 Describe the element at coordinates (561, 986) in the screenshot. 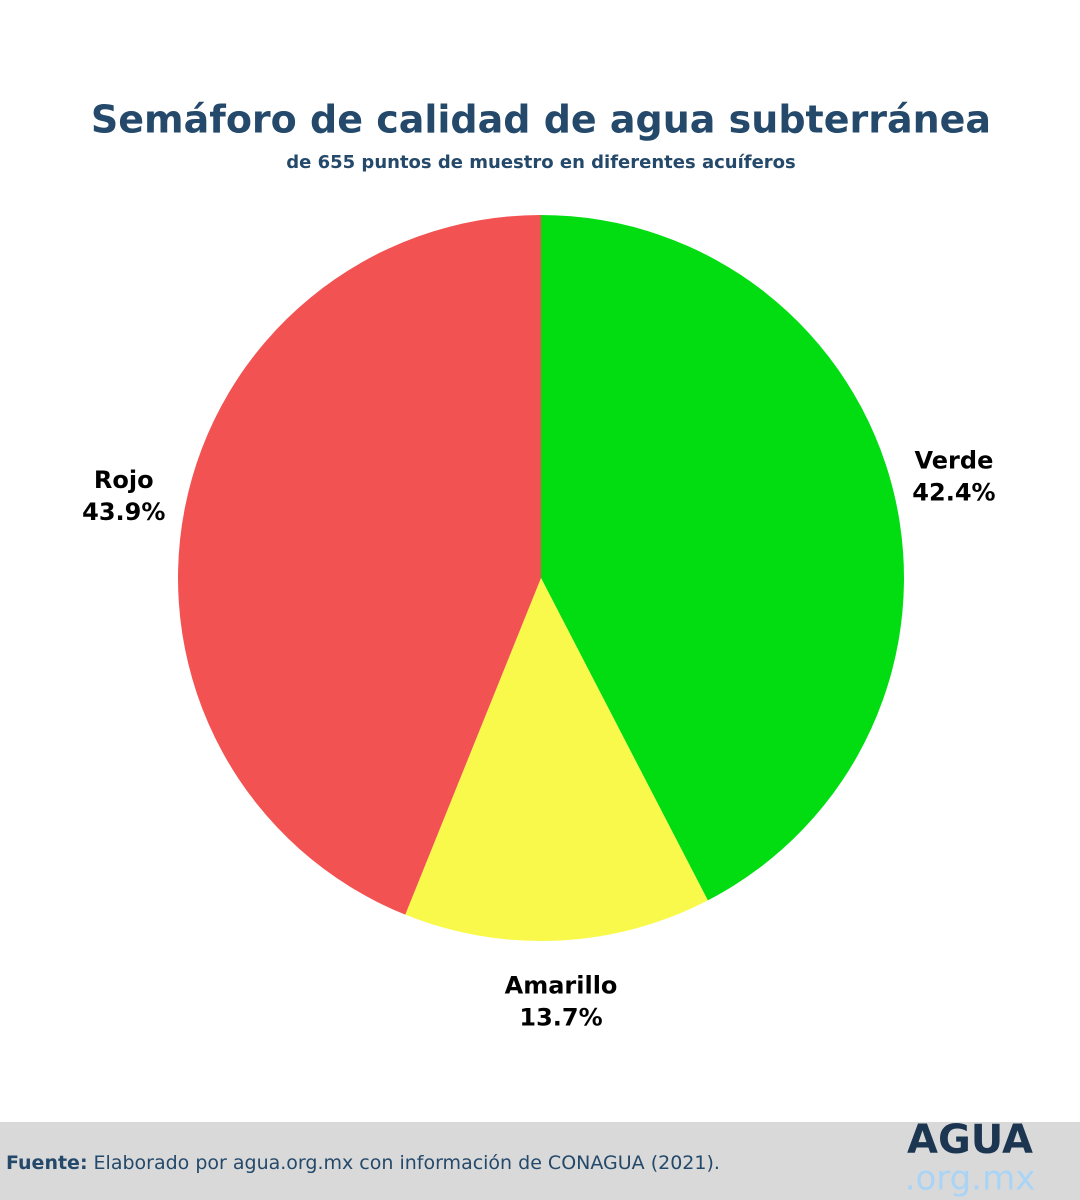

I see `slice-label: Amarillo` at that location.